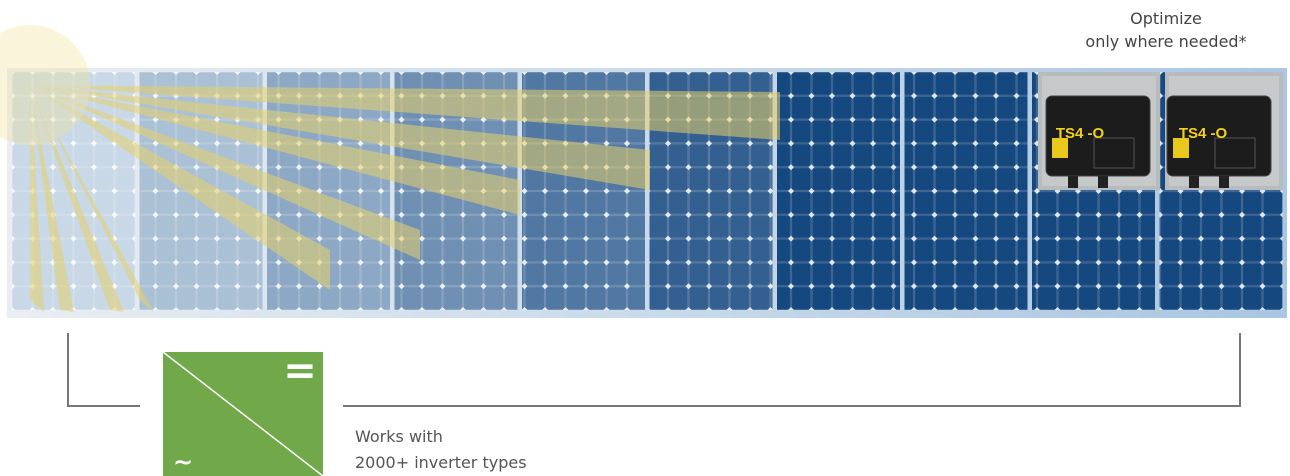  Describe the element at coordinates (300, 371) in the screenshot. I see `dc-symbol: =` at that location.